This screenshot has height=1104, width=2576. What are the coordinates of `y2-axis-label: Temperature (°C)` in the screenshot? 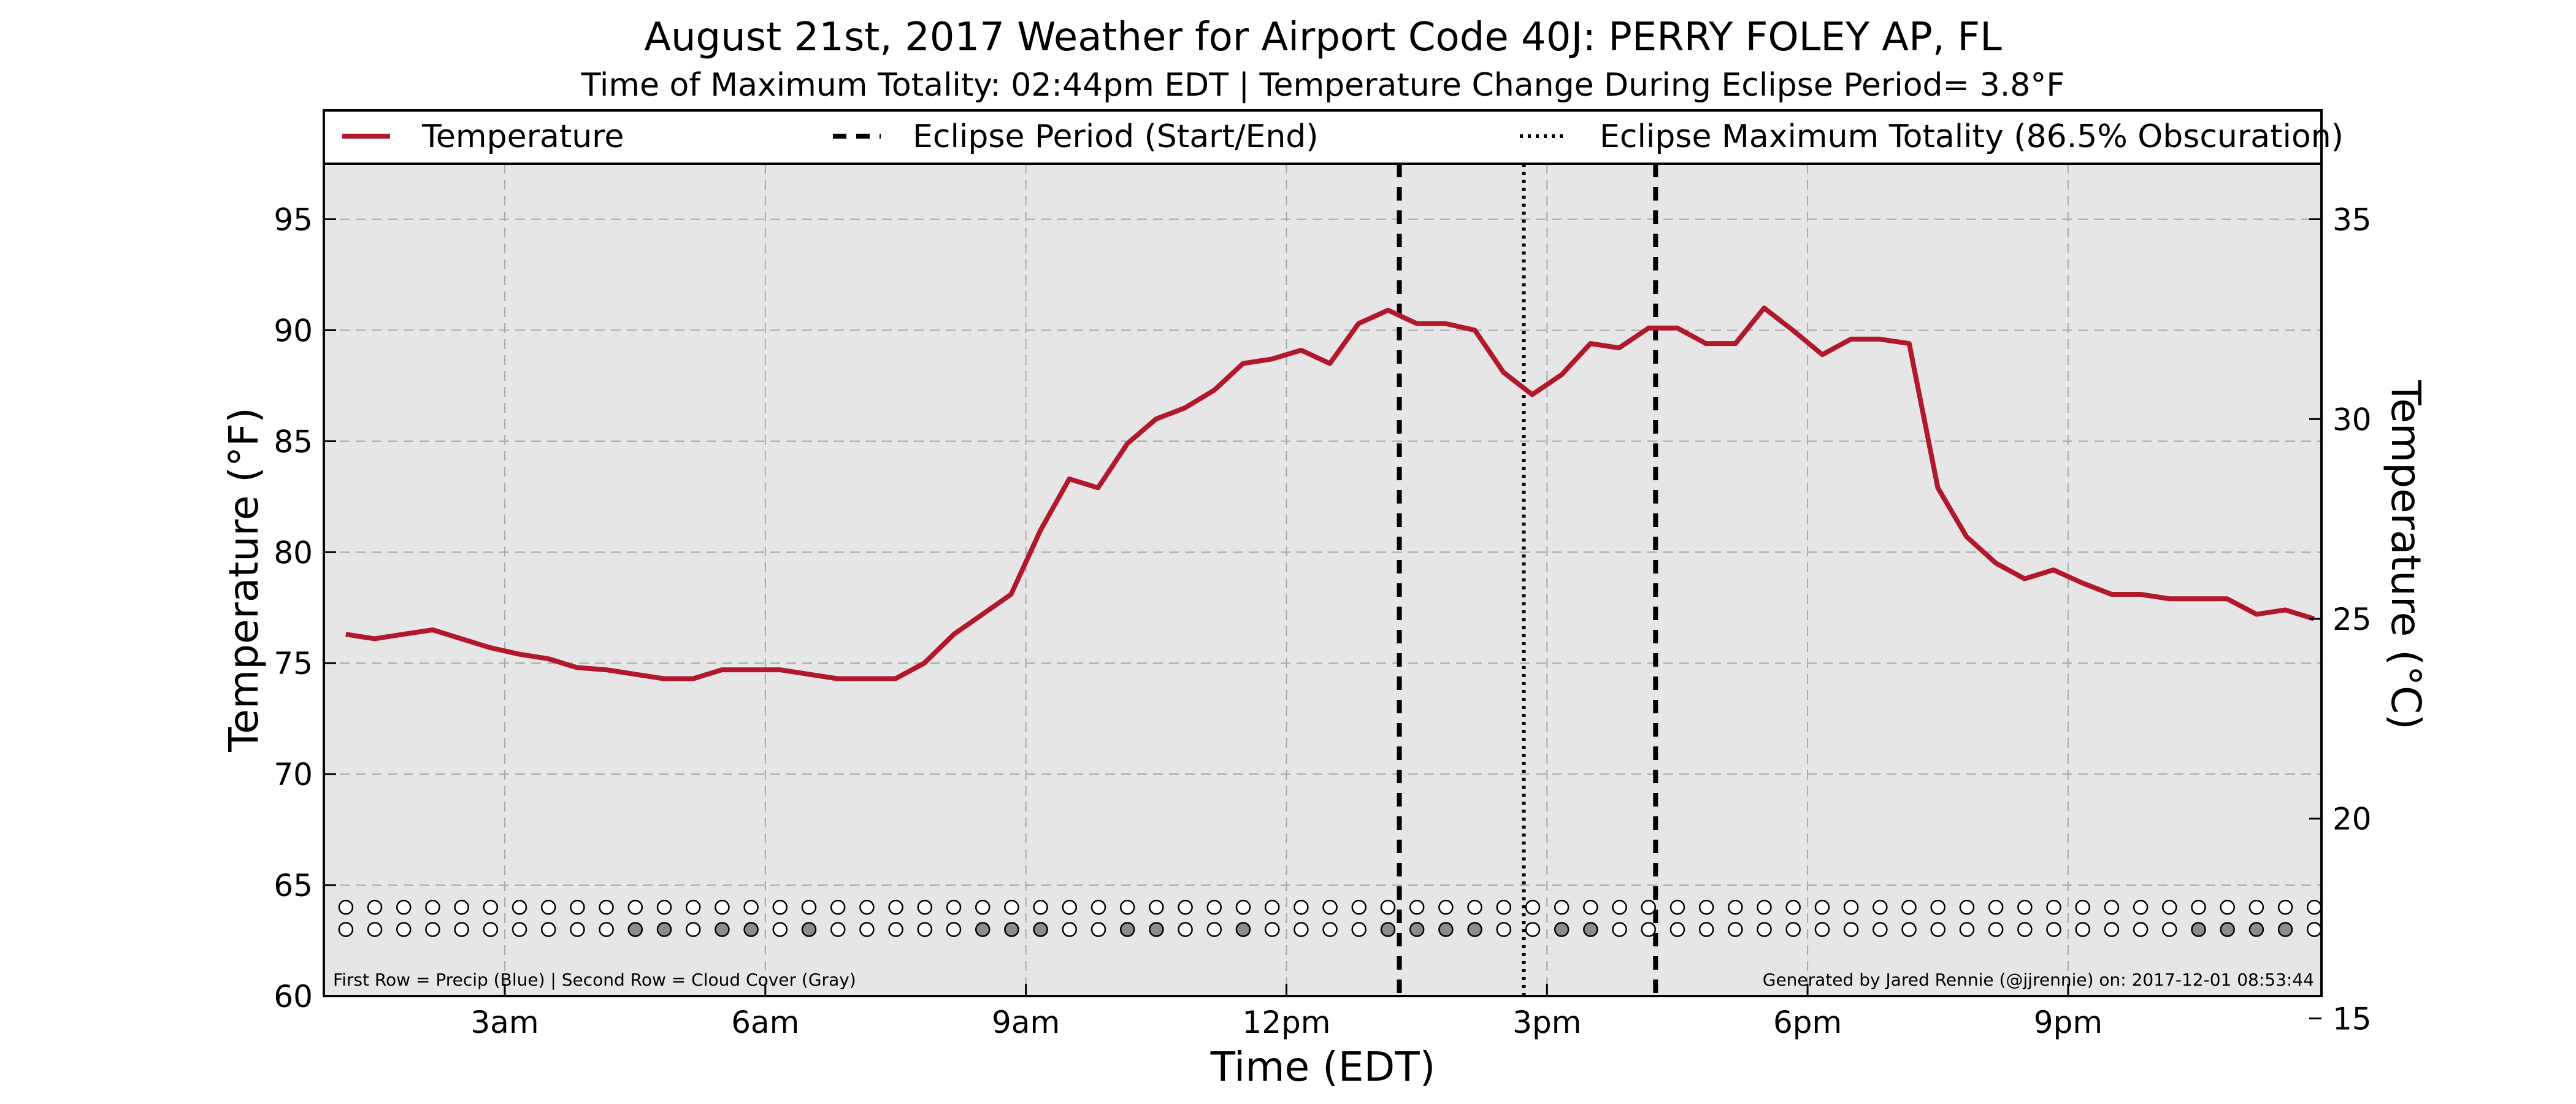 It's located at (2405, 555).